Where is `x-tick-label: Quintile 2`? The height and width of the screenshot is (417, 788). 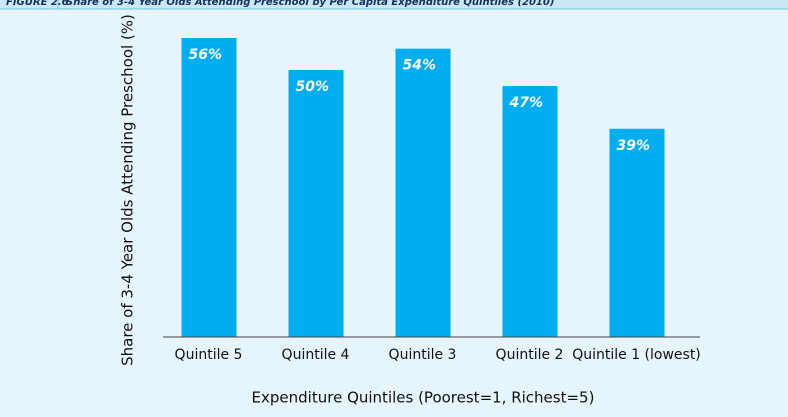 x-tick-label: Quintile 2 is located at coordinates (530, 355).